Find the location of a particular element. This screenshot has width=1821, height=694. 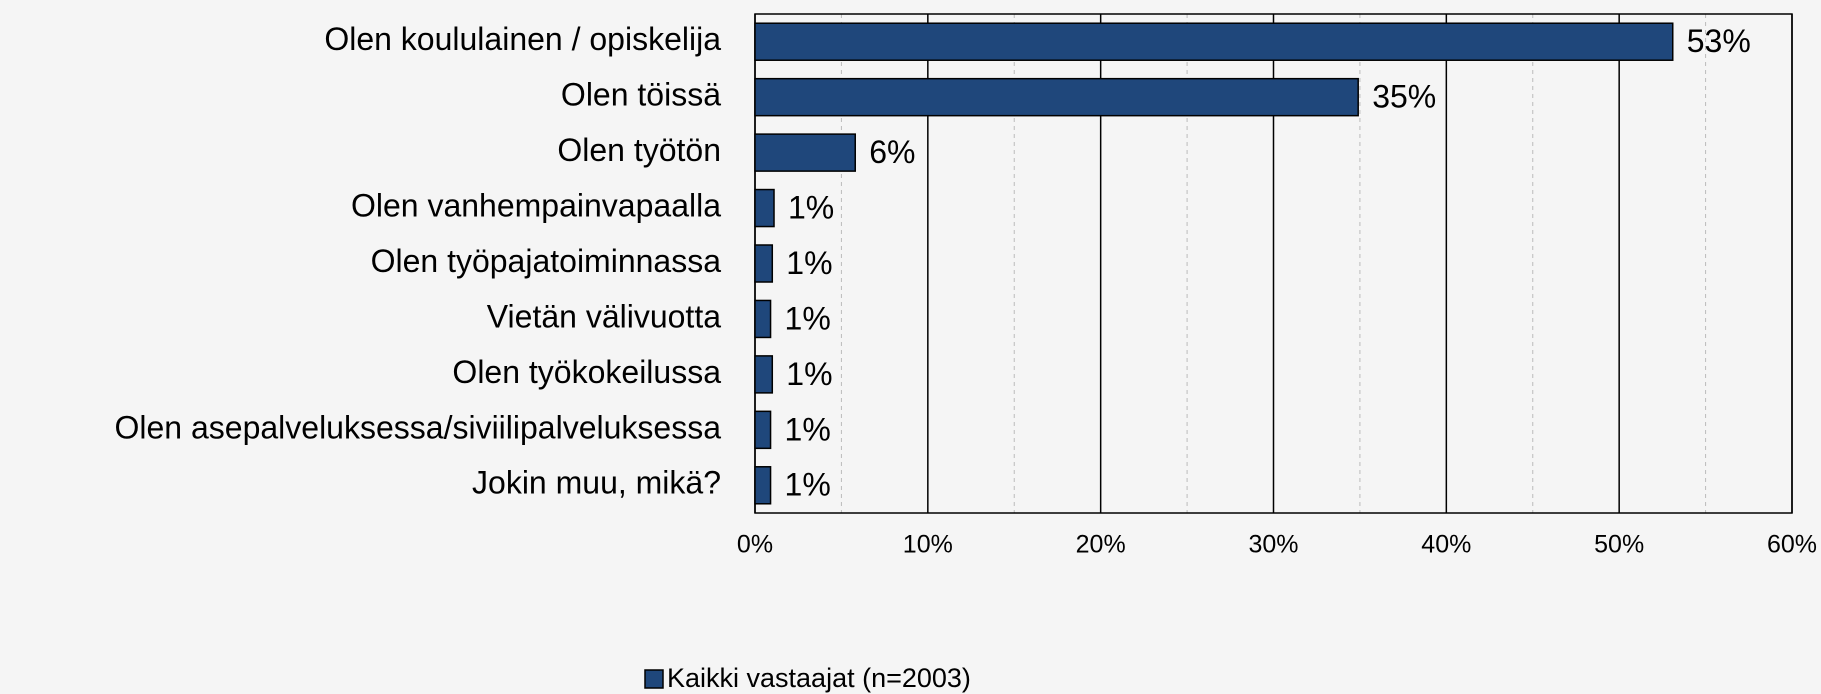

category-label: Jokin muu, mikä? is located at coordinates (596, 483).